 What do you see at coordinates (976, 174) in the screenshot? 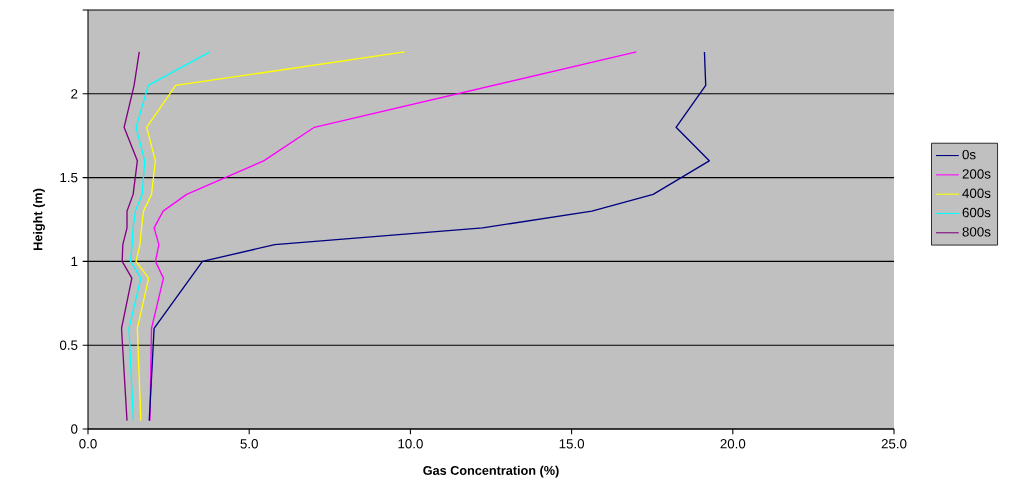
I see `legend-label: 200s` at bounding box center [976, 174].